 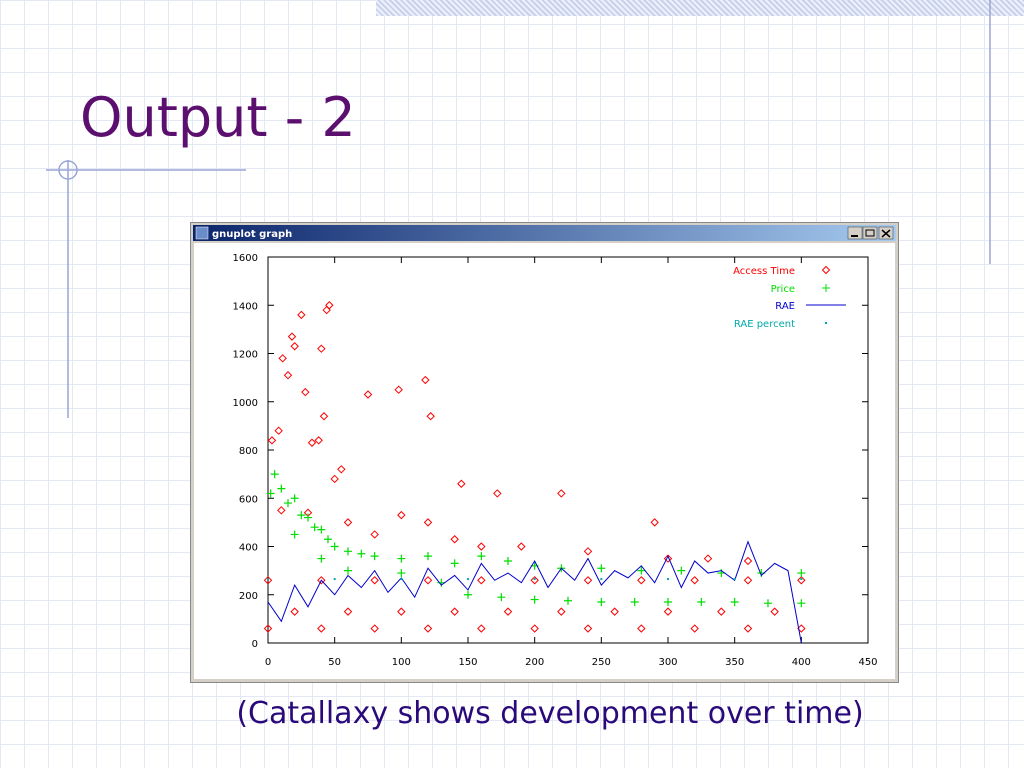 What do you see at coordinates (764, 271) in the screenshot?
I see `legend-label: Access Time` at bounding box center [764, 271].